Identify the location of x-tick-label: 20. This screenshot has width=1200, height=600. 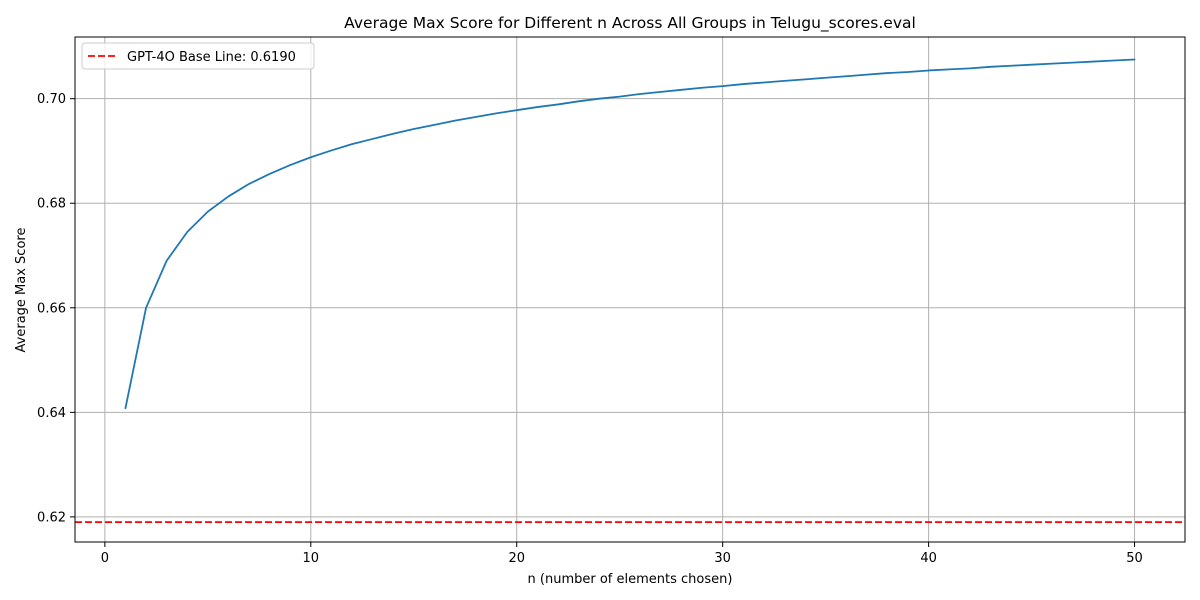
(516, 558).